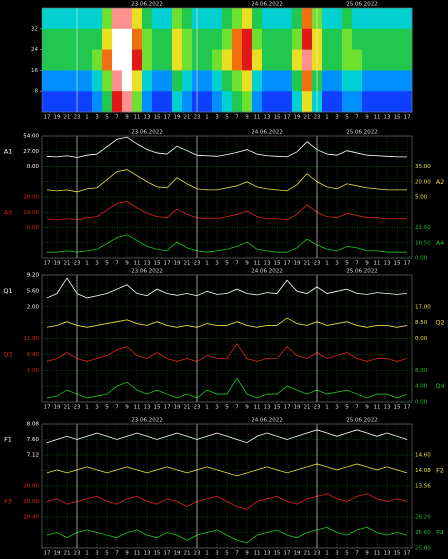 The height and width of the screenshot is (559, 448). I want to click on x-tick-label: 9, so click(367, 554).